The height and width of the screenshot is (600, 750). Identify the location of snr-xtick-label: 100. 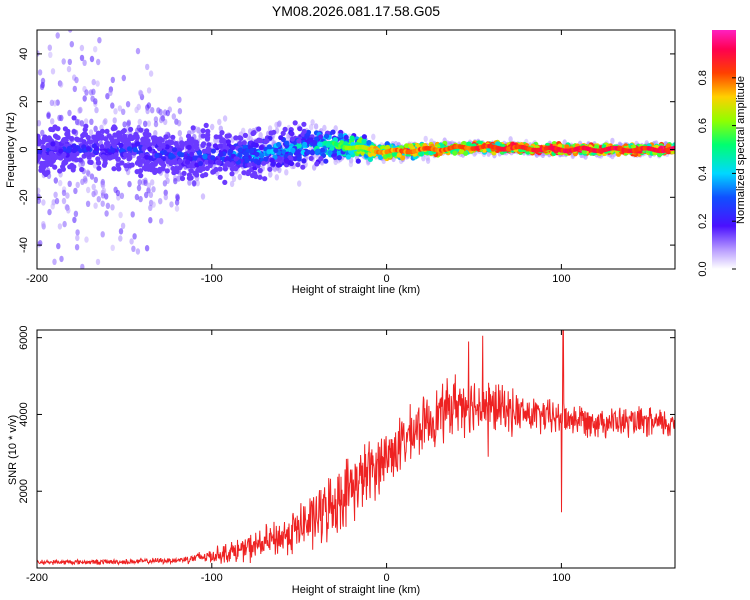
(561, 578).